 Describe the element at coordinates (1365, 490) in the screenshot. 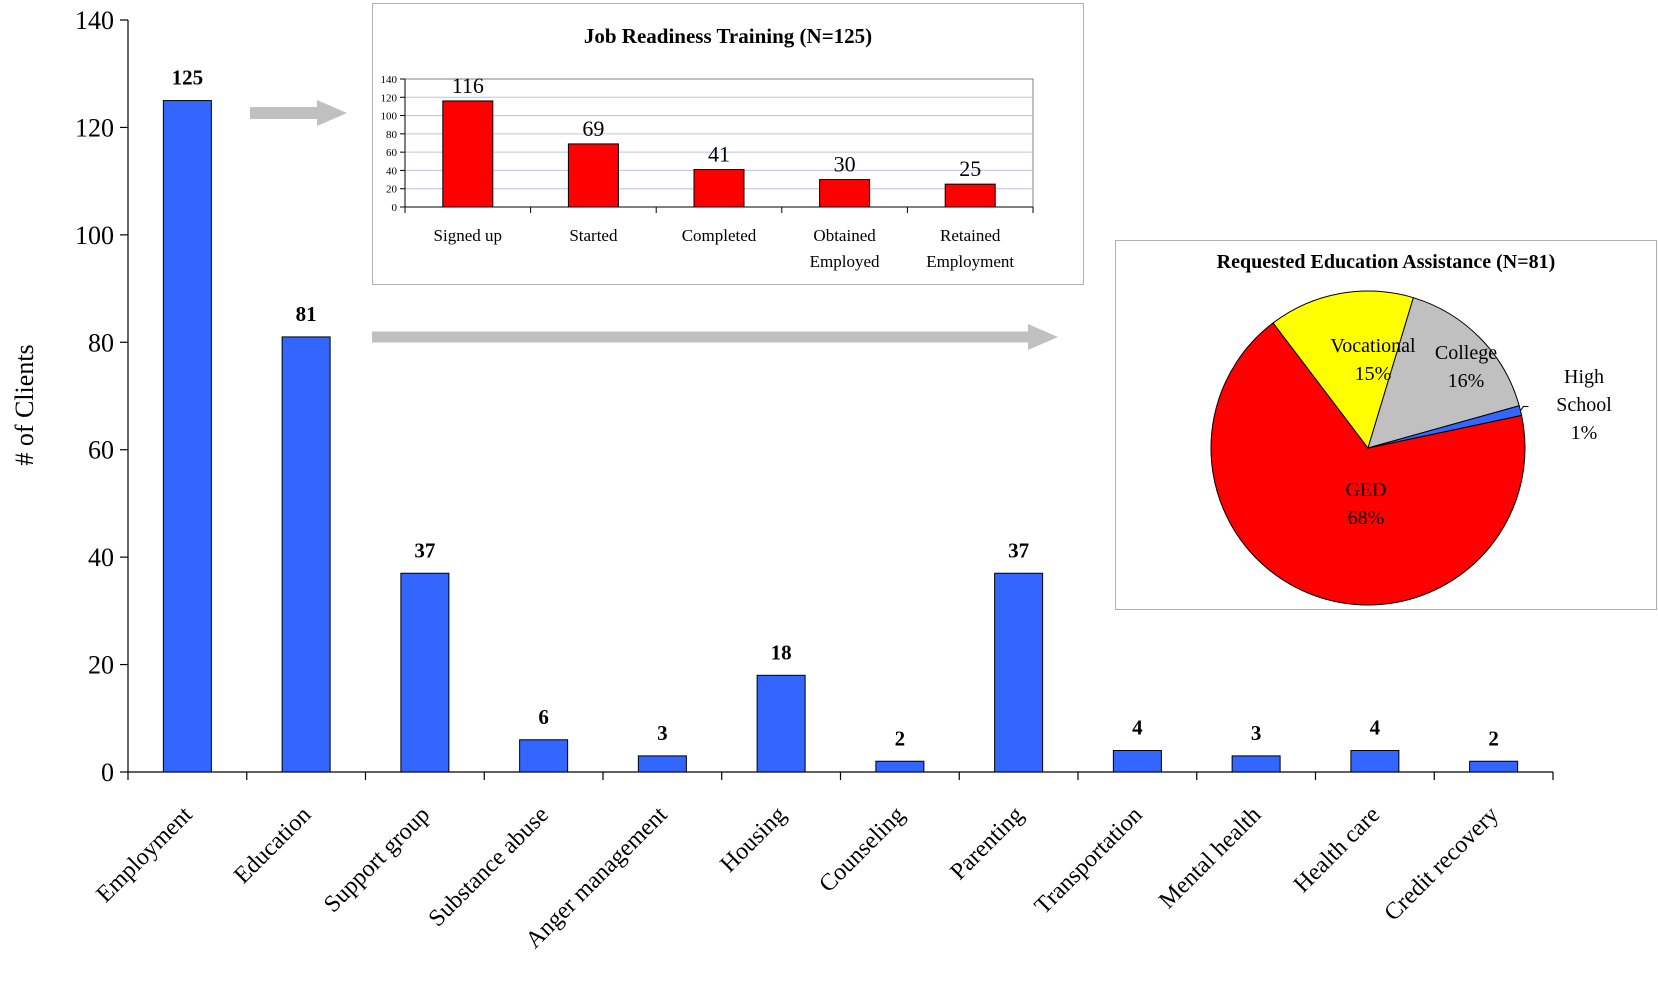

I see `pie-slice-label: GED` at that location.